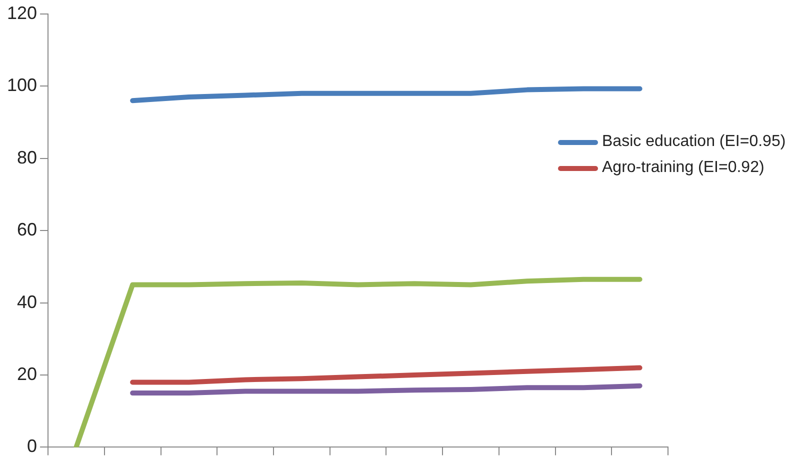 The width and height of the screenshot is (799, 461). Describe the element at coordinates (27, 157) in the screenshot. I see `y-tick-label: 80` at that location.